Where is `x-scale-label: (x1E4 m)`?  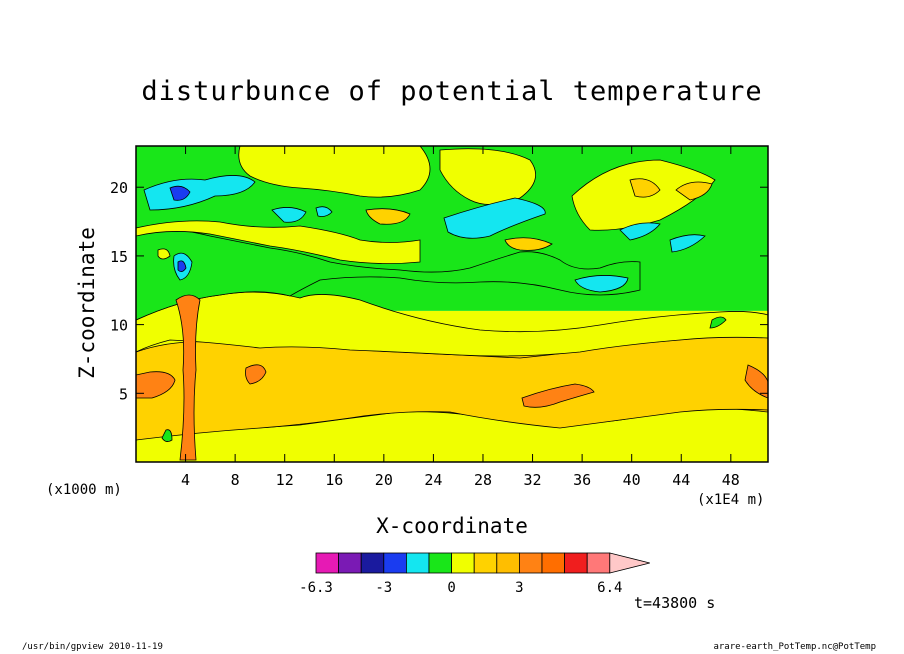
x-scale-label: (x1E4 m) is located at coordinates (731, 500).